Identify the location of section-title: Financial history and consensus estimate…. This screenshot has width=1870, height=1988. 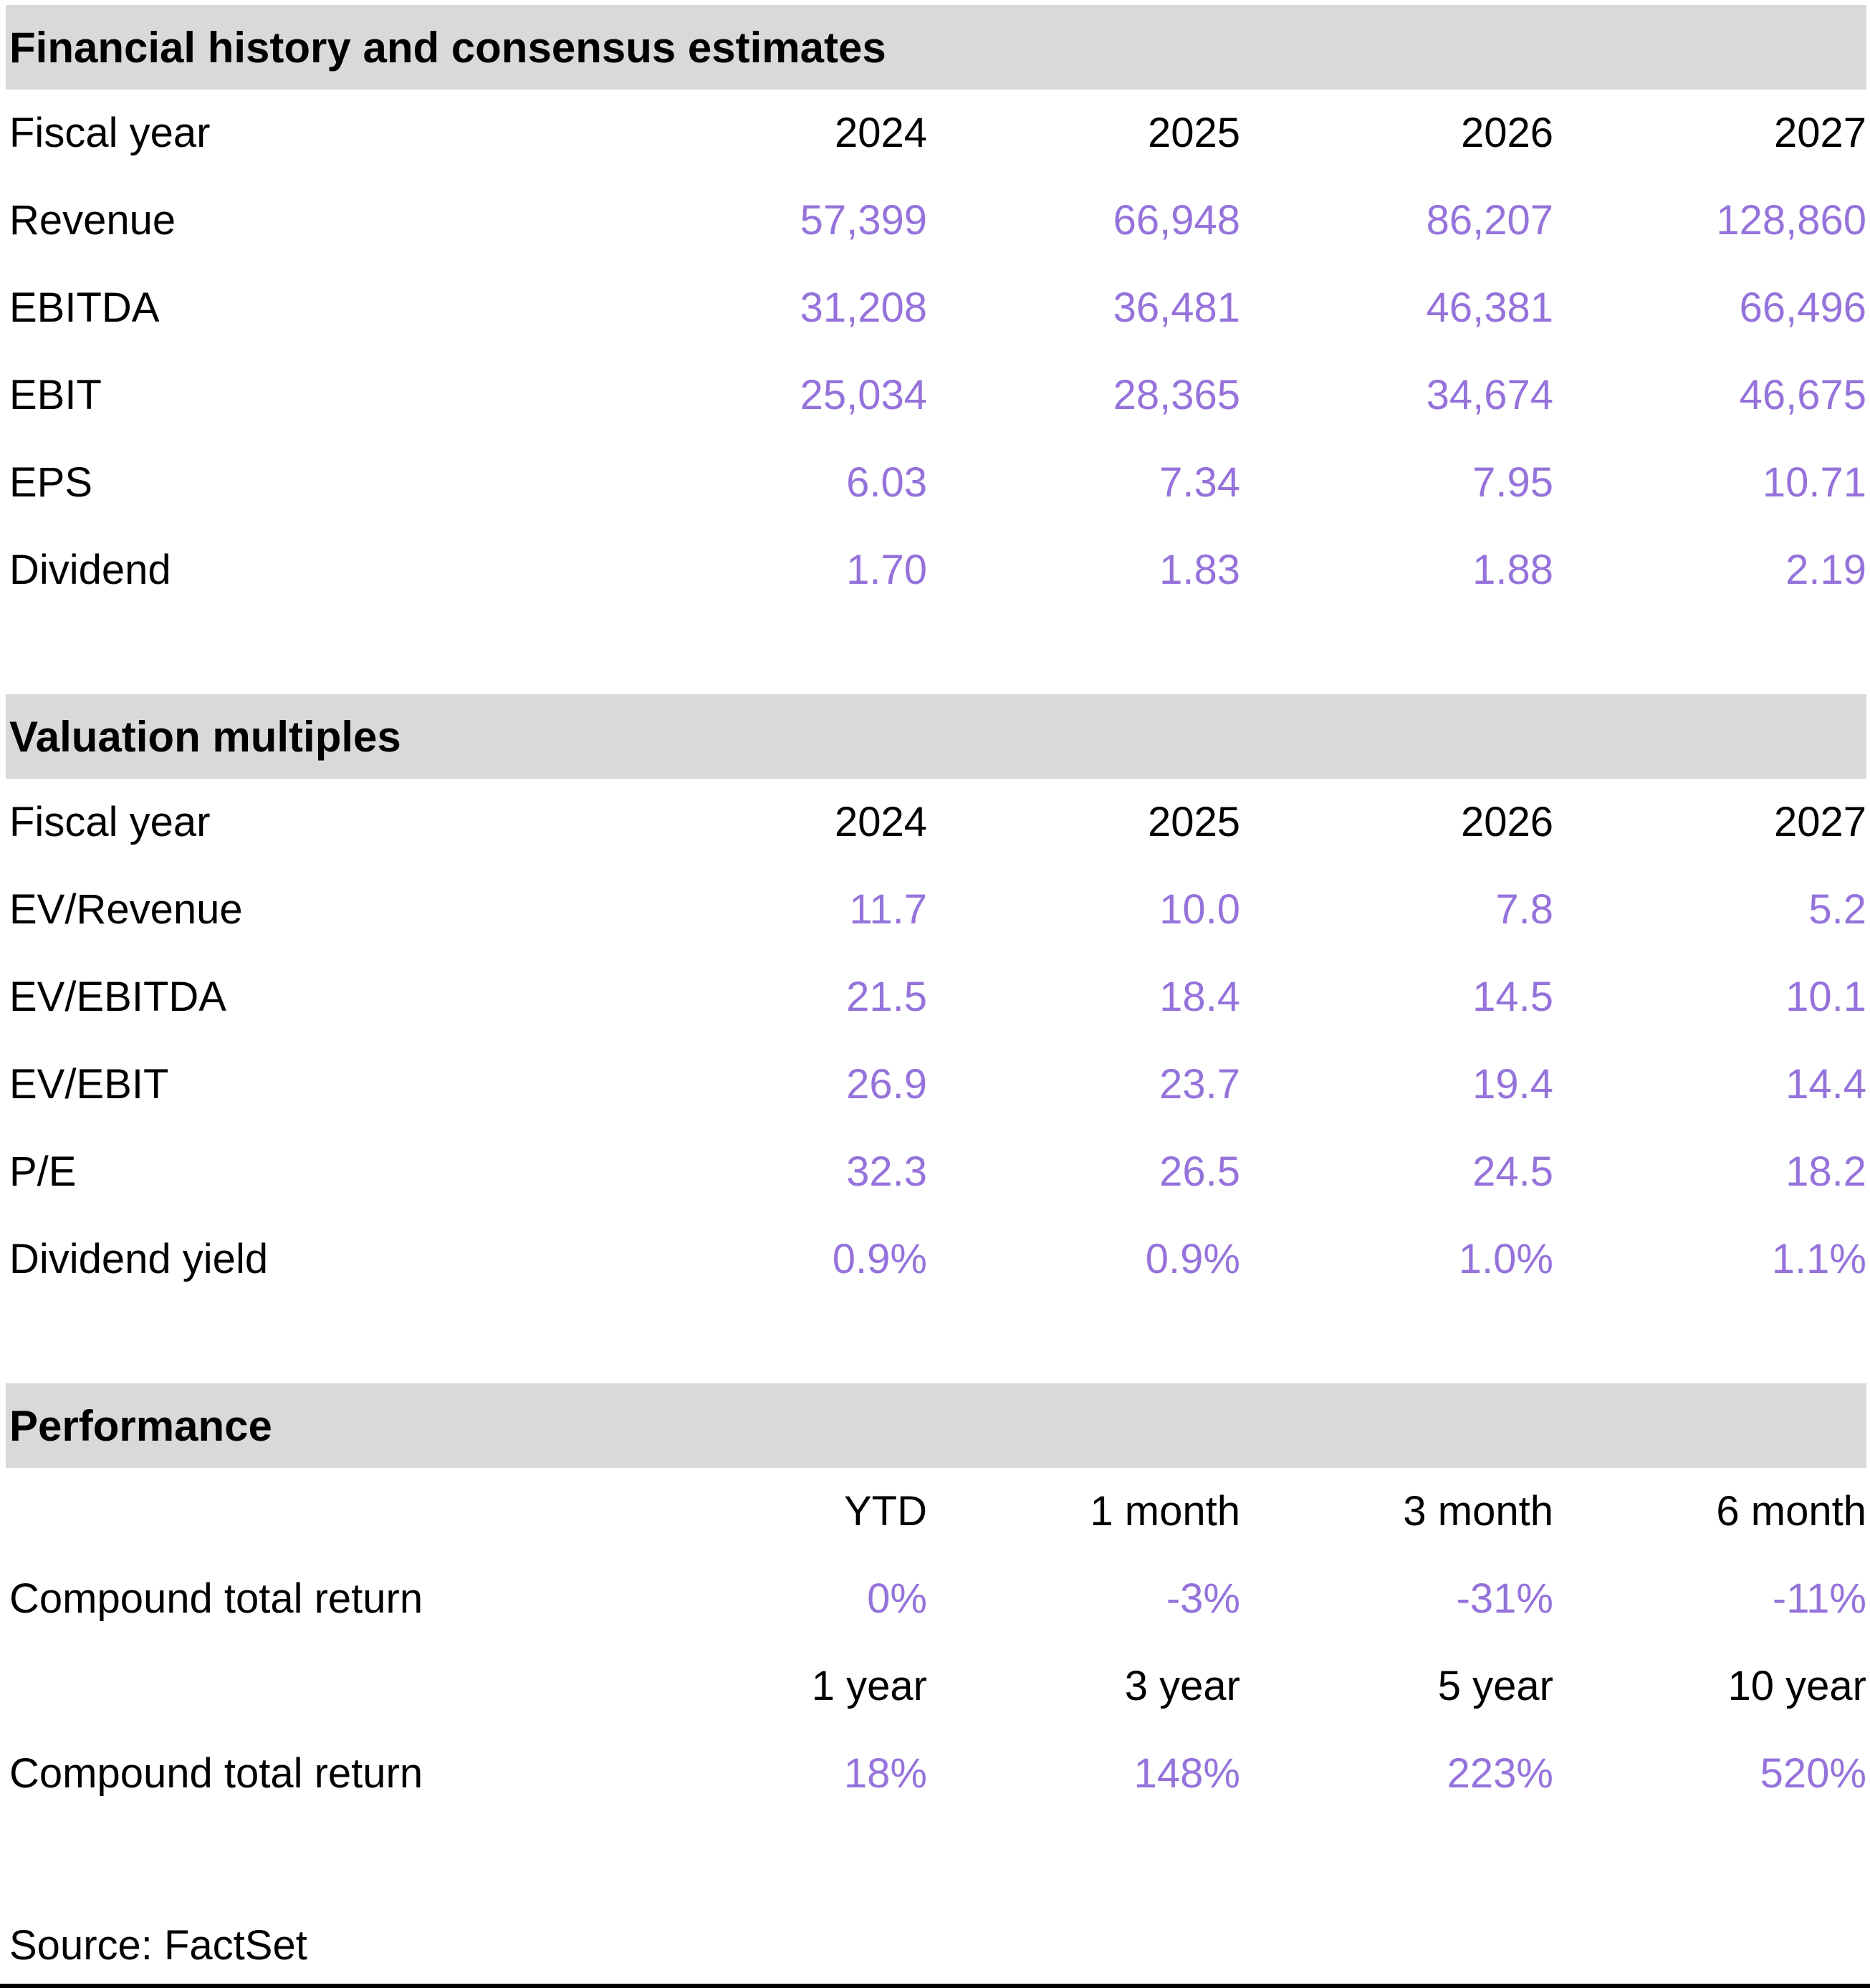
(448, 47).